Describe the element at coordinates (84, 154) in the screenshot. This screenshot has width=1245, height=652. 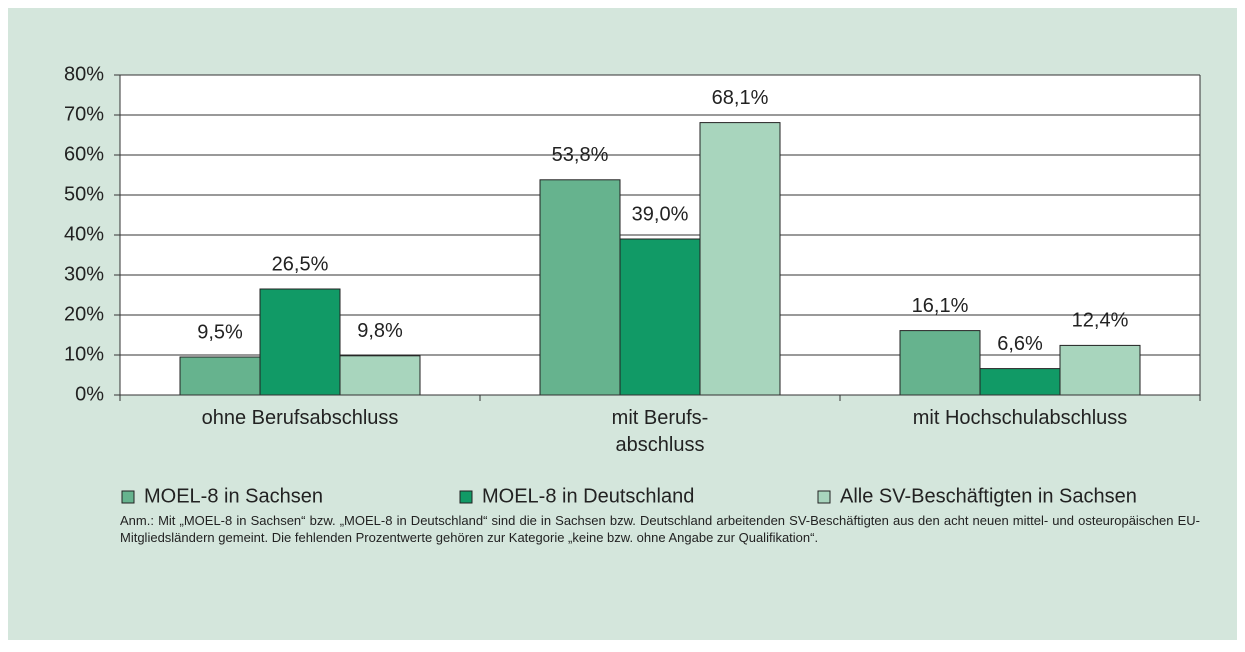
I see `y-tick-label: 60%` at that location.